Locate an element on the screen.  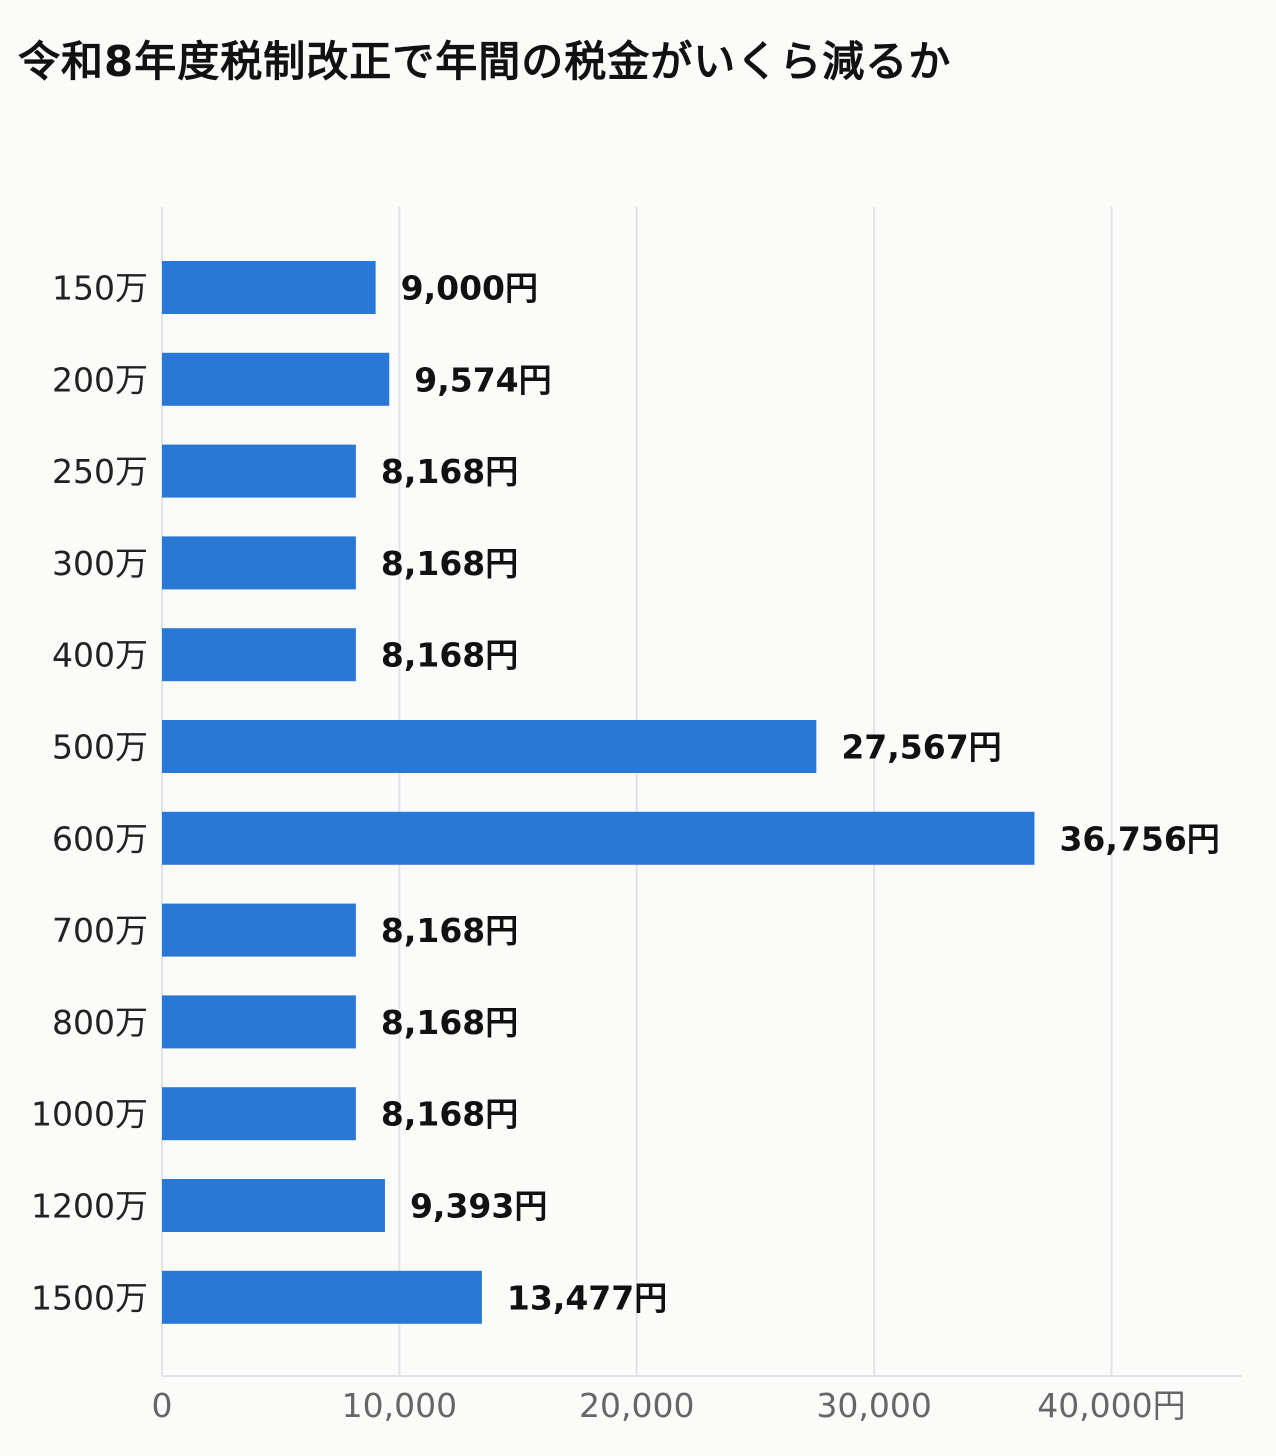
x-tick-label: 40,000円 is located at coordinates (1111, 1405).